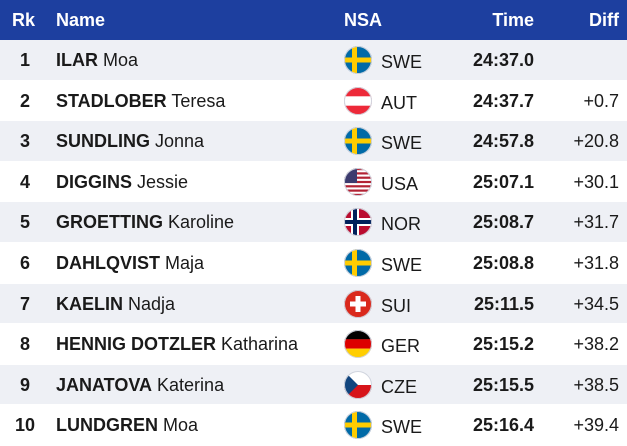 This screenshot has width=627, height=446. I want to click on rank-cell: 5, so click(24, 222).